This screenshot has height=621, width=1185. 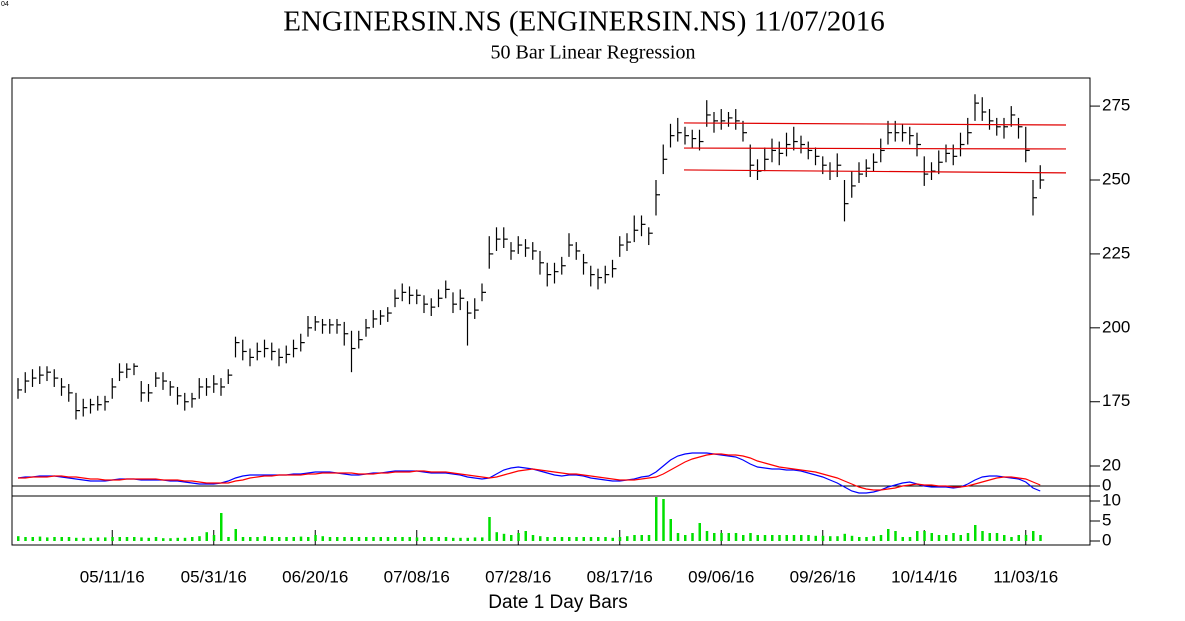 I want to click on y-tick-label: 275, so click(x=1116, y=105).